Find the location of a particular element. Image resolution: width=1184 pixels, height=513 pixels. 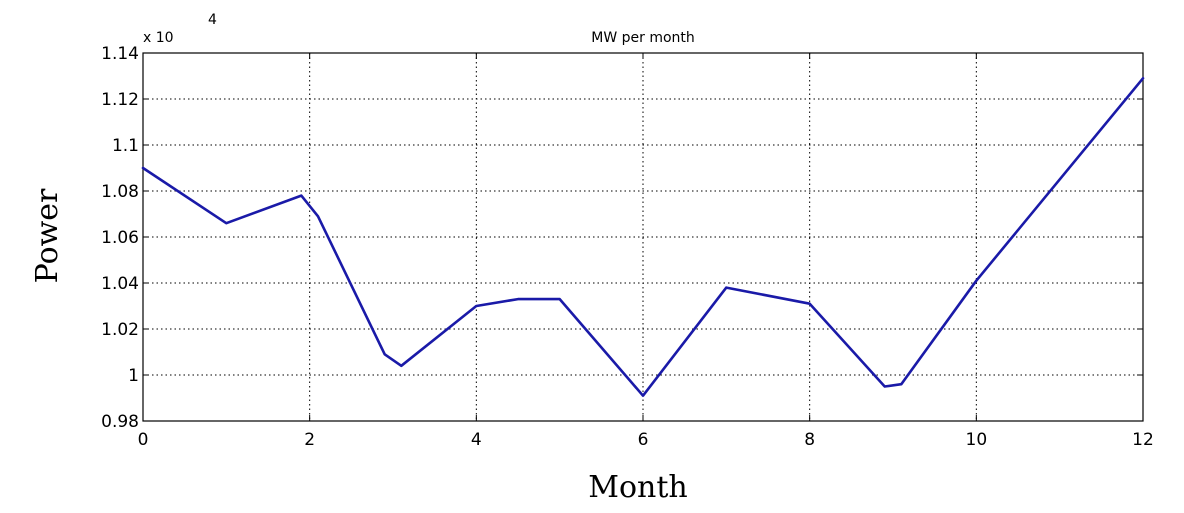

x-tick-label: 4 is located at coordinates (476, 440).